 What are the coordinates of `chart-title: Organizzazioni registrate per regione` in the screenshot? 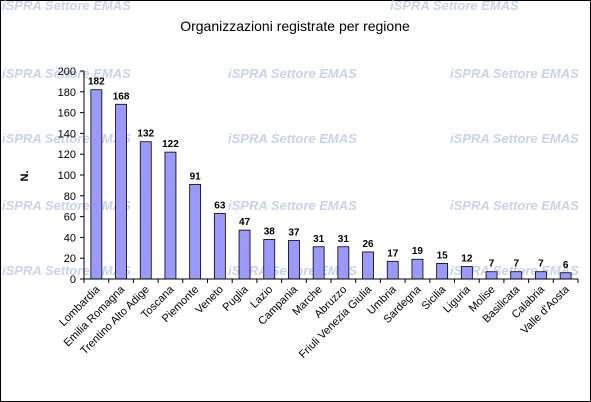 It's located at (295, 26).